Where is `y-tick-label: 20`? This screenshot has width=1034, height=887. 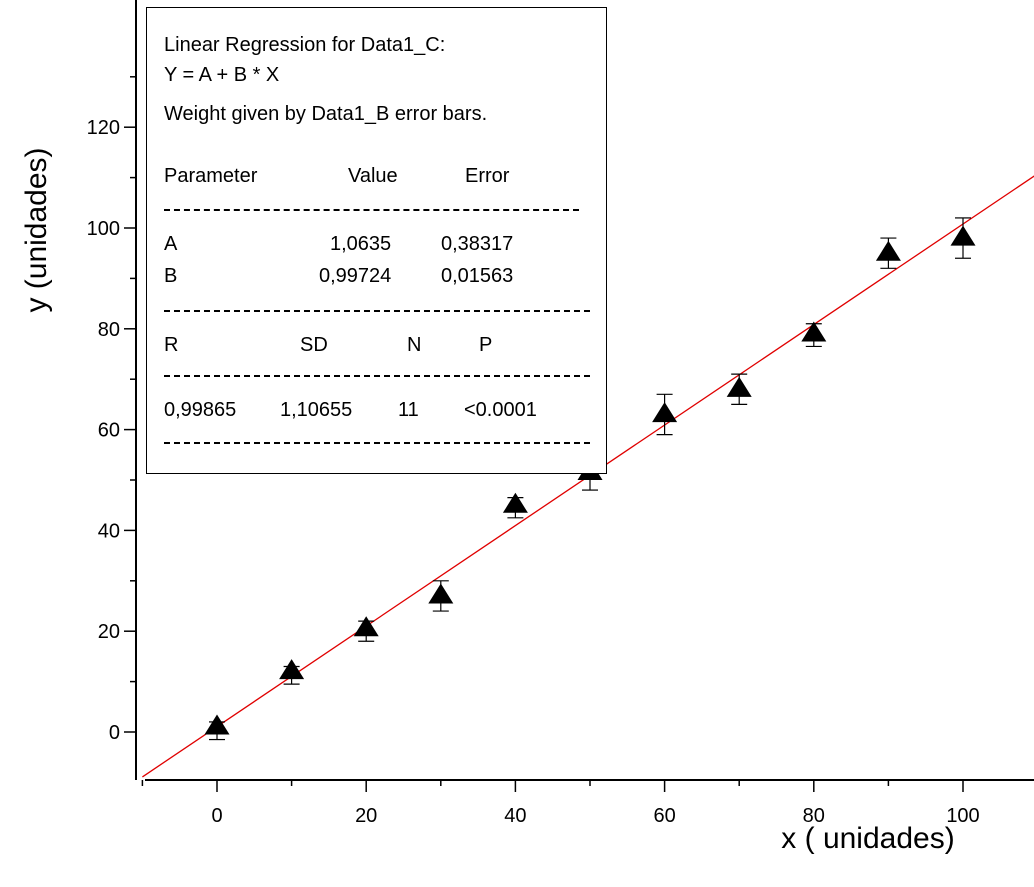 y-tick-label: 20 is located at coordinates (109, 632).